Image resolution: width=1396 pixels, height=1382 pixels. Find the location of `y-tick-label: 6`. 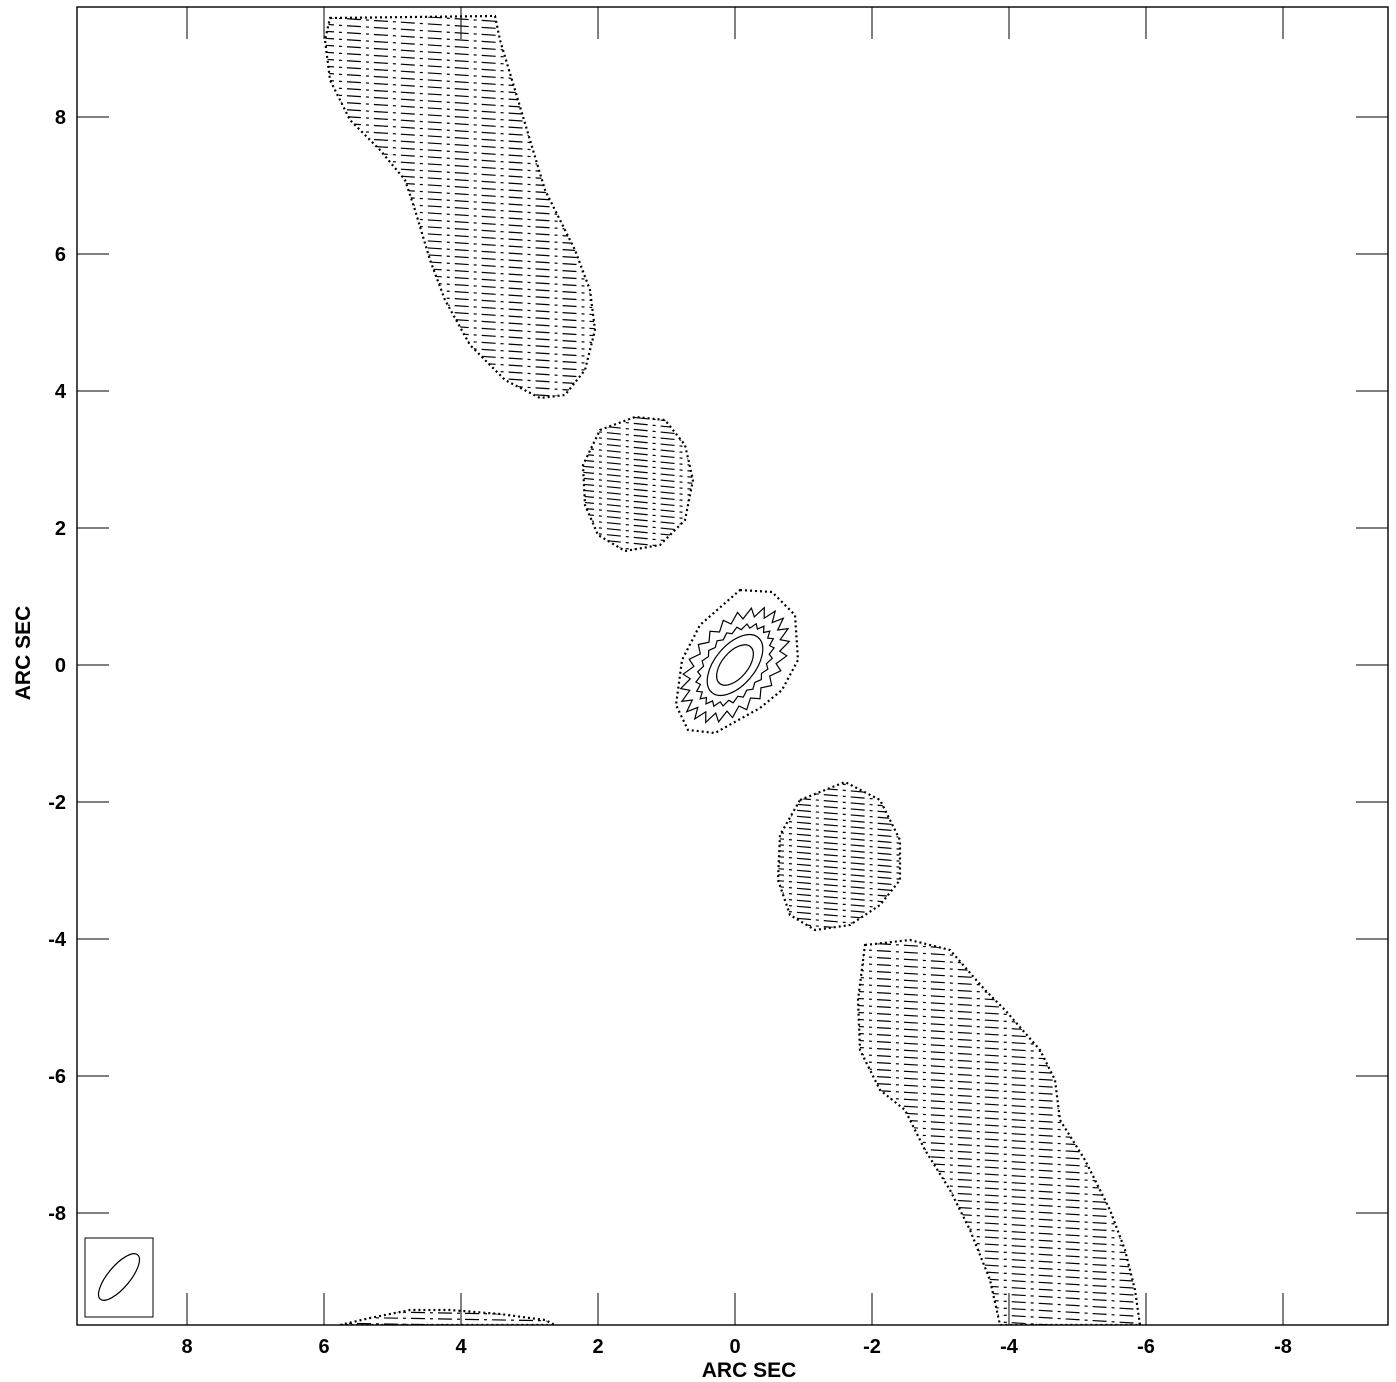

y-tick-label: 6 is located at coordinates (60, 255).